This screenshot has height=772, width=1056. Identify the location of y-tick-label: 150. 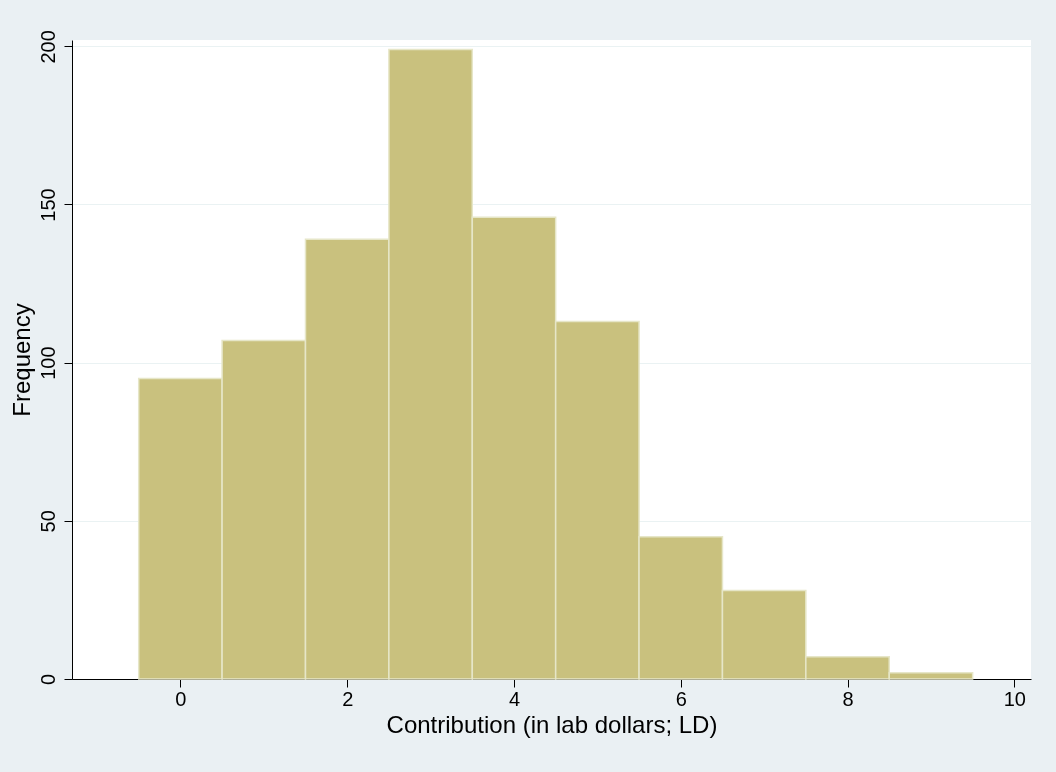
(47, 205).